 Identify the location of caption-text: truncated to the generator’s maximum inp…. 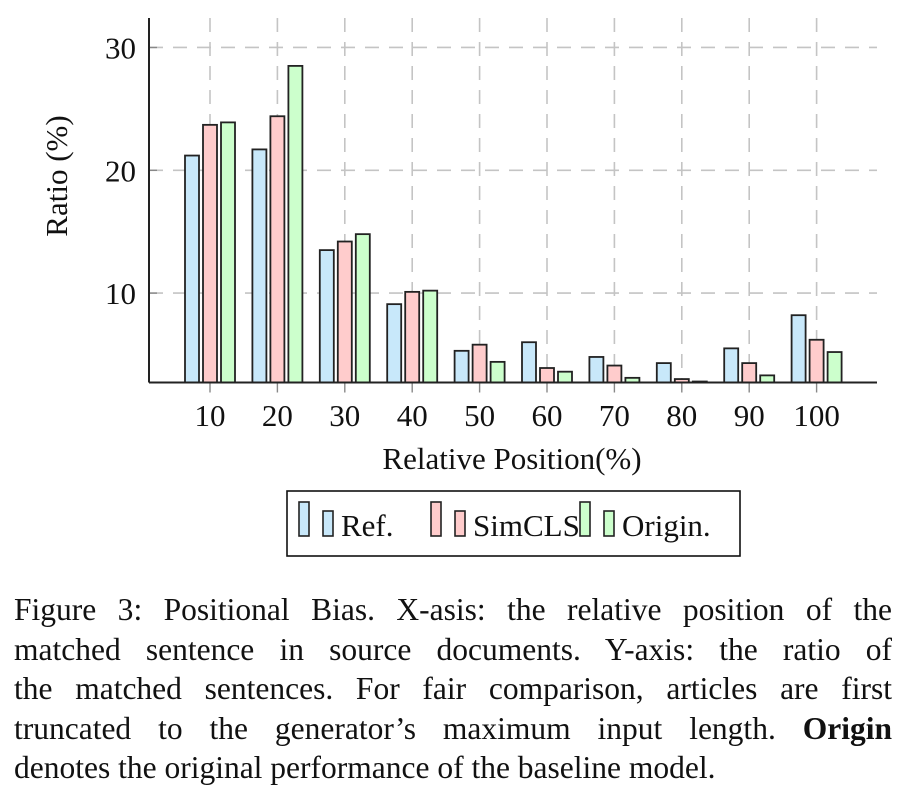
(408, 728).